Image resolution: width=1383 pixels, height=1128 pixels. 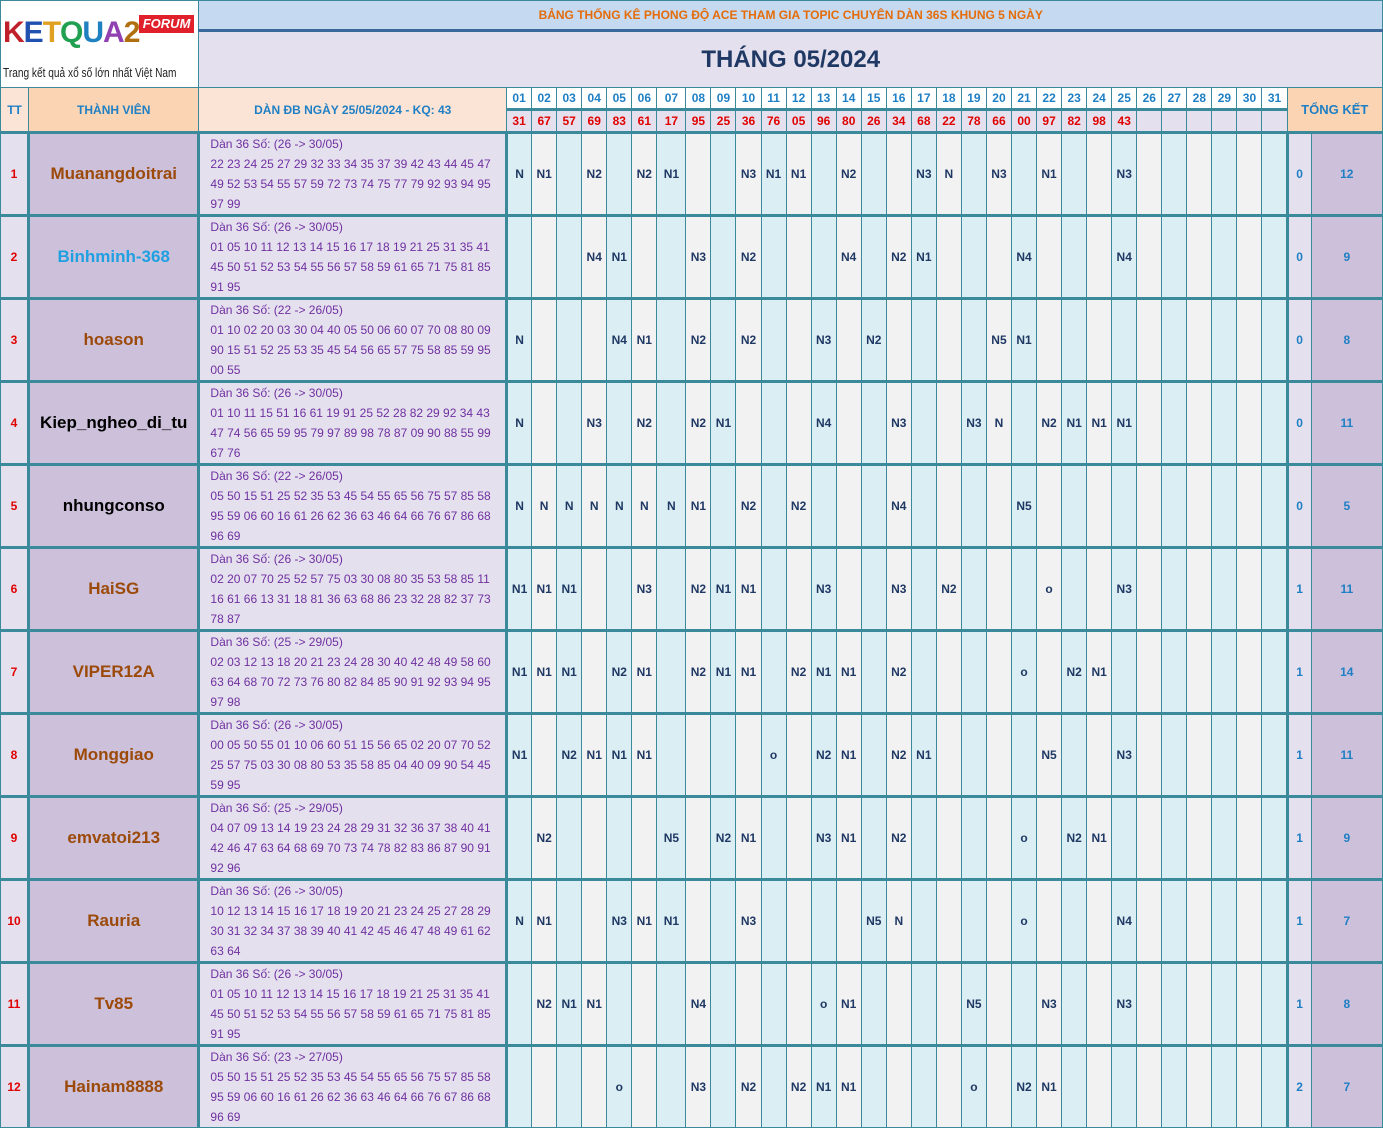 I want to click on member-name: Tv85, so click(x=114, y=1004).